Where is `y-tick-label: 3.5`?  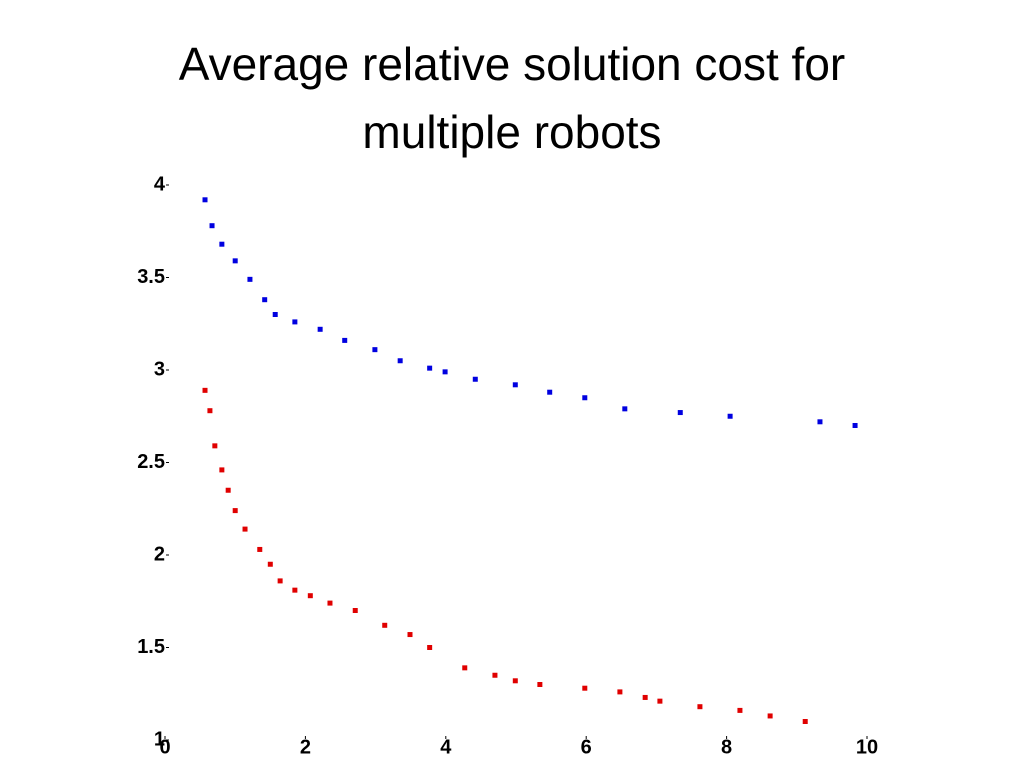 y-tick-label: 3.5 is located at coordinates (151, 277).